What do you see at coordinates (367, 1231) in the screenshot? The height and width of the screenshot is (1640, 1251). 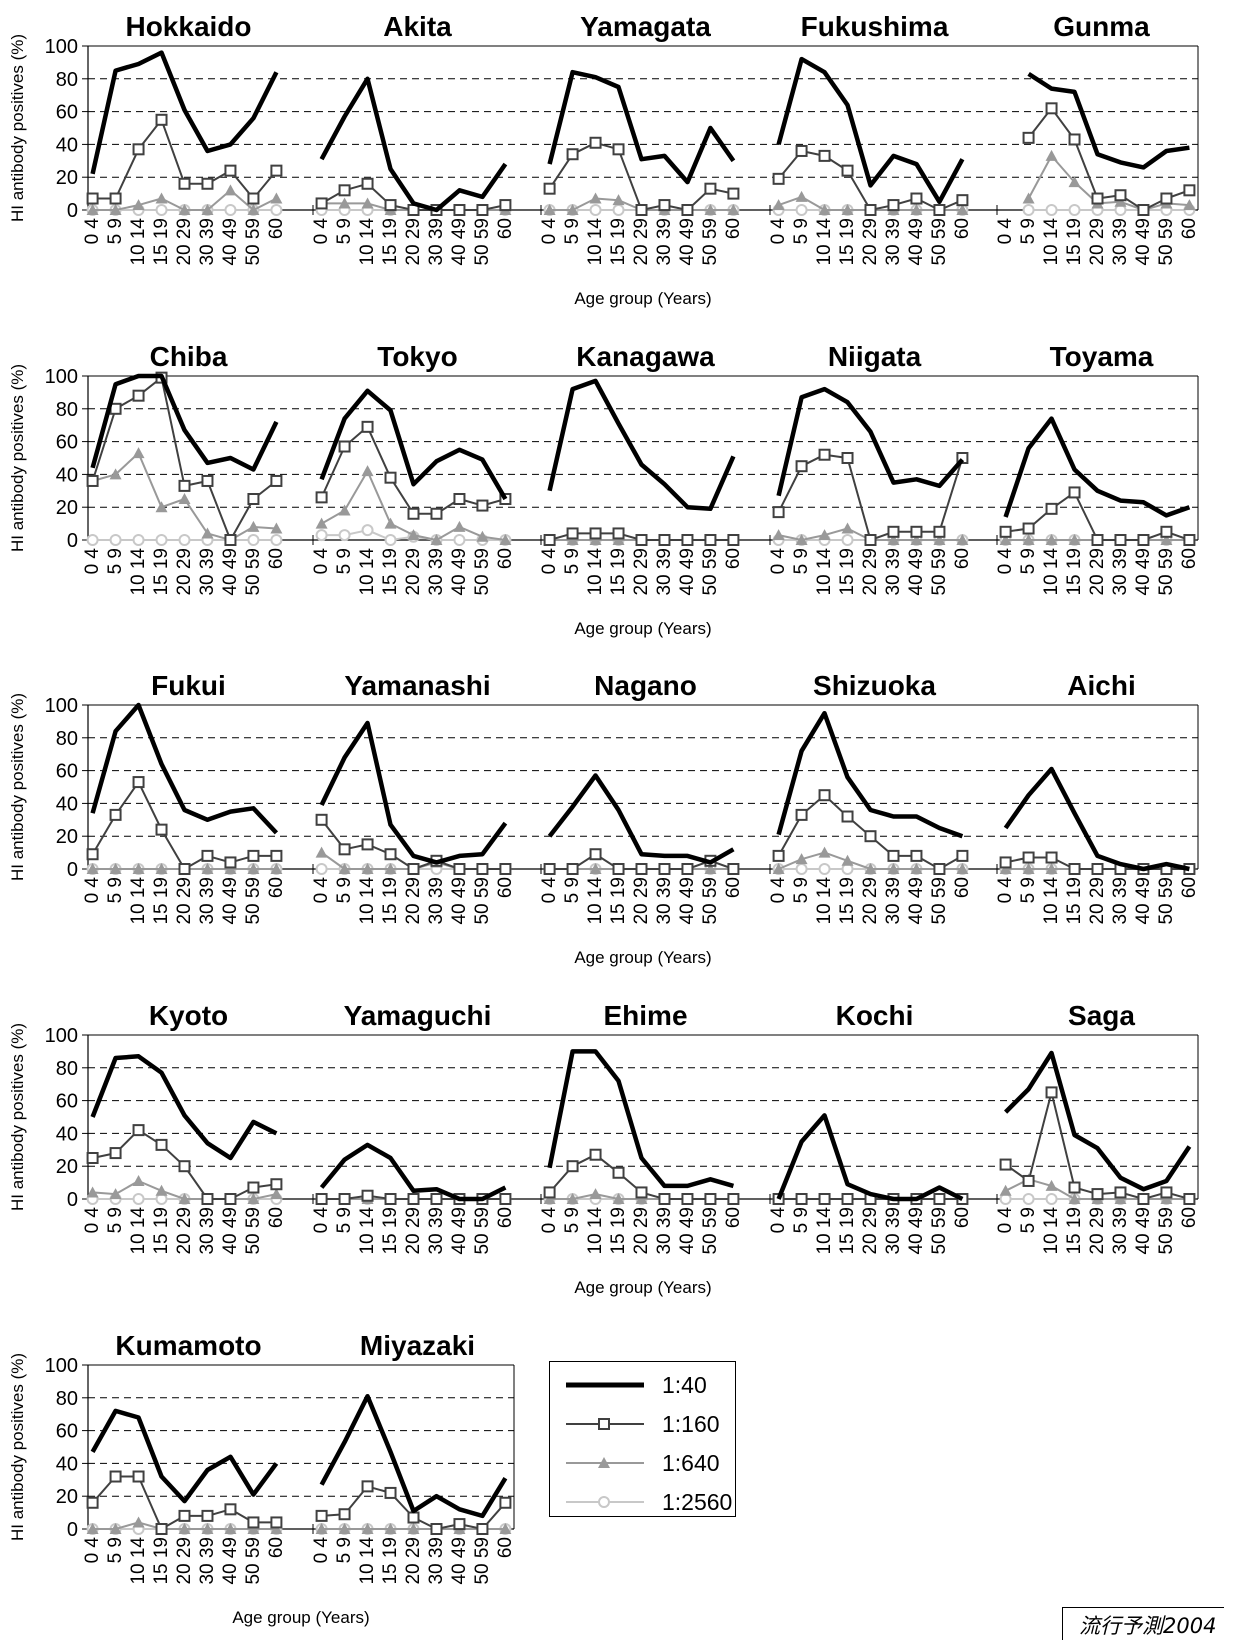 I see `x-tick-label: 10 14` at bounding box center [367, 1231].